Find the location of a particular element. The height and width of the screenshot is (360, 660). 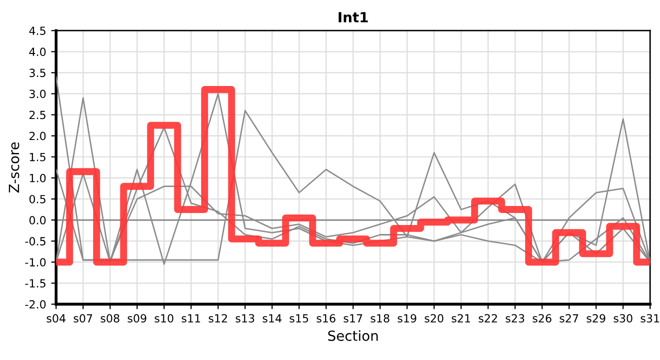

x-tick-label: s15 is located at coordinates (299, 318).